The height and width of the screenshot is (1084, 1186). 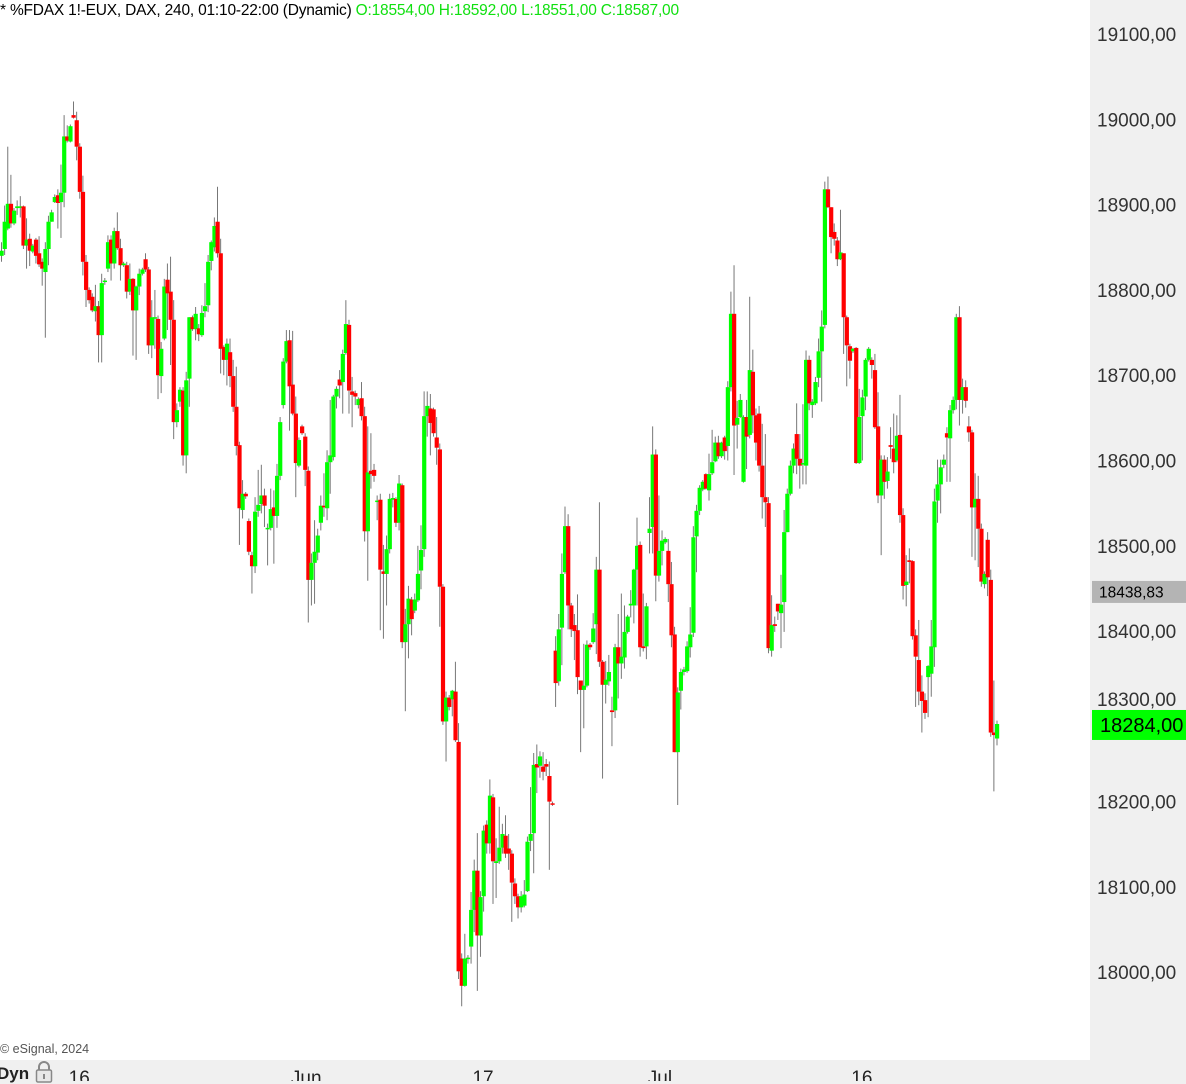 What do you see at coordinates (1136, 547) in the screenshot?
I see `price-tick-label: 18500,00` at bounding box center [1136, 547].